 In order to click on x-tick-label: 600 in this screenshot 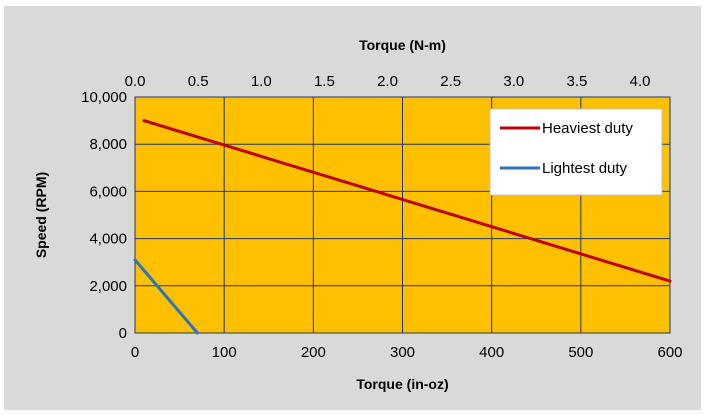, I will do `click(669, 352)`.